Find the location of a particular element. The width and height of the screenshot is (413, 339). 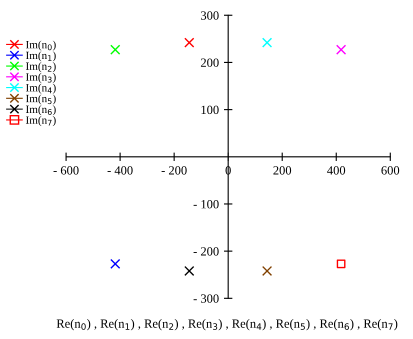

legend-label: Im(n$_{1}$) is located at coordinates (41, 56).